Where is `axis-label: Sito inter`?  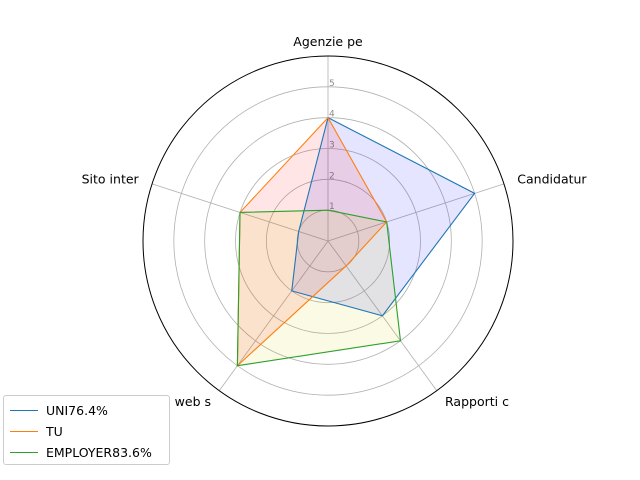 axis-label: Sito inter is located at coordinates (111, 179).